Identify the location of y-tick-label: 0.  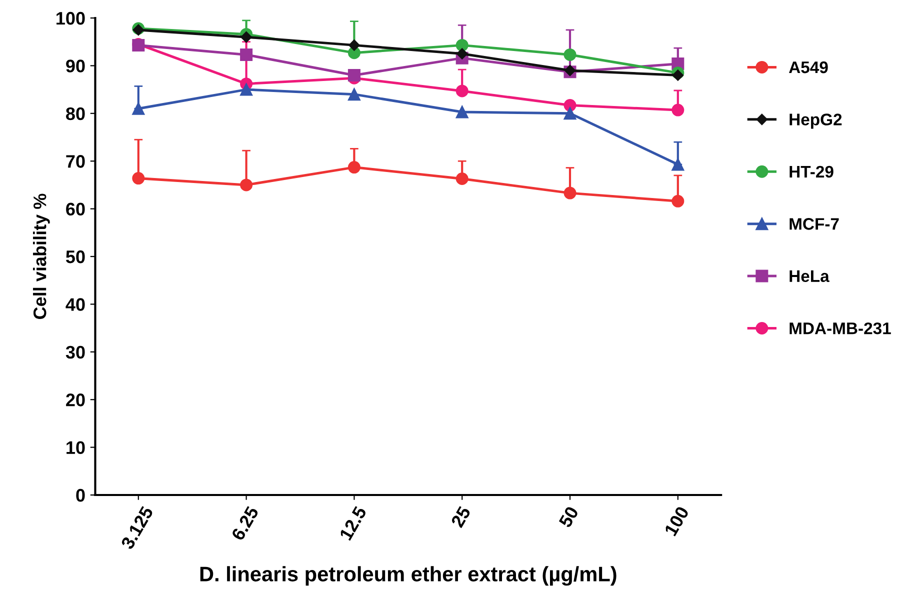
(80, 495).